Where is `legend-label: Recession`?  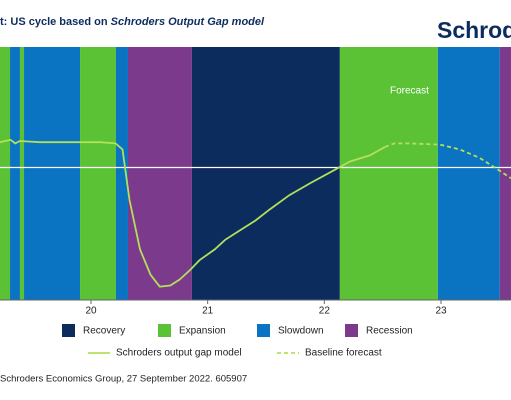 legend-label: Recession is located at coordinates (389, 331).